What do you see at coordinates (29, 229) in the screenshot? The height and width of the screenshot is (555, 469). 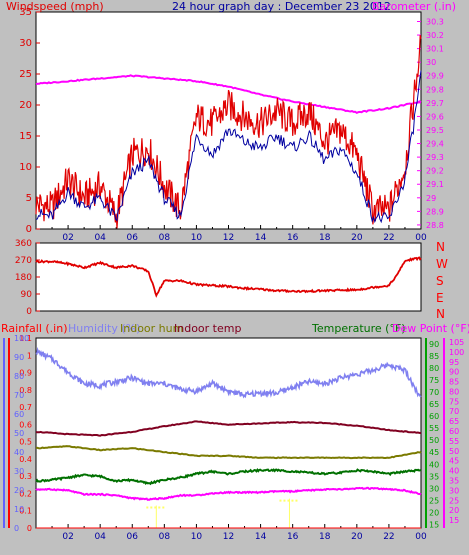 I see `windspeed-tick-label: 0` at bounding box center [29, 229].